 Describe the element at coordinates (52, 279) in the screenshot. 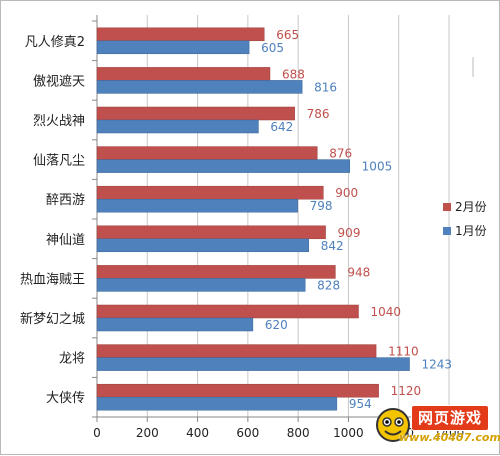

I see `category-label: 热血海贼王` at that location.